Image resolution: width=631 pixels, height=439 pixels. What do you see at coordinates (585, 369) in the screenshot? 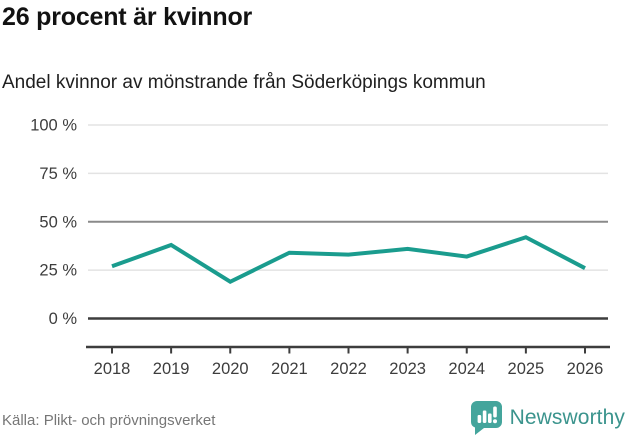
I see `x-tick-label: 2026` at bounding box center [585, 369].